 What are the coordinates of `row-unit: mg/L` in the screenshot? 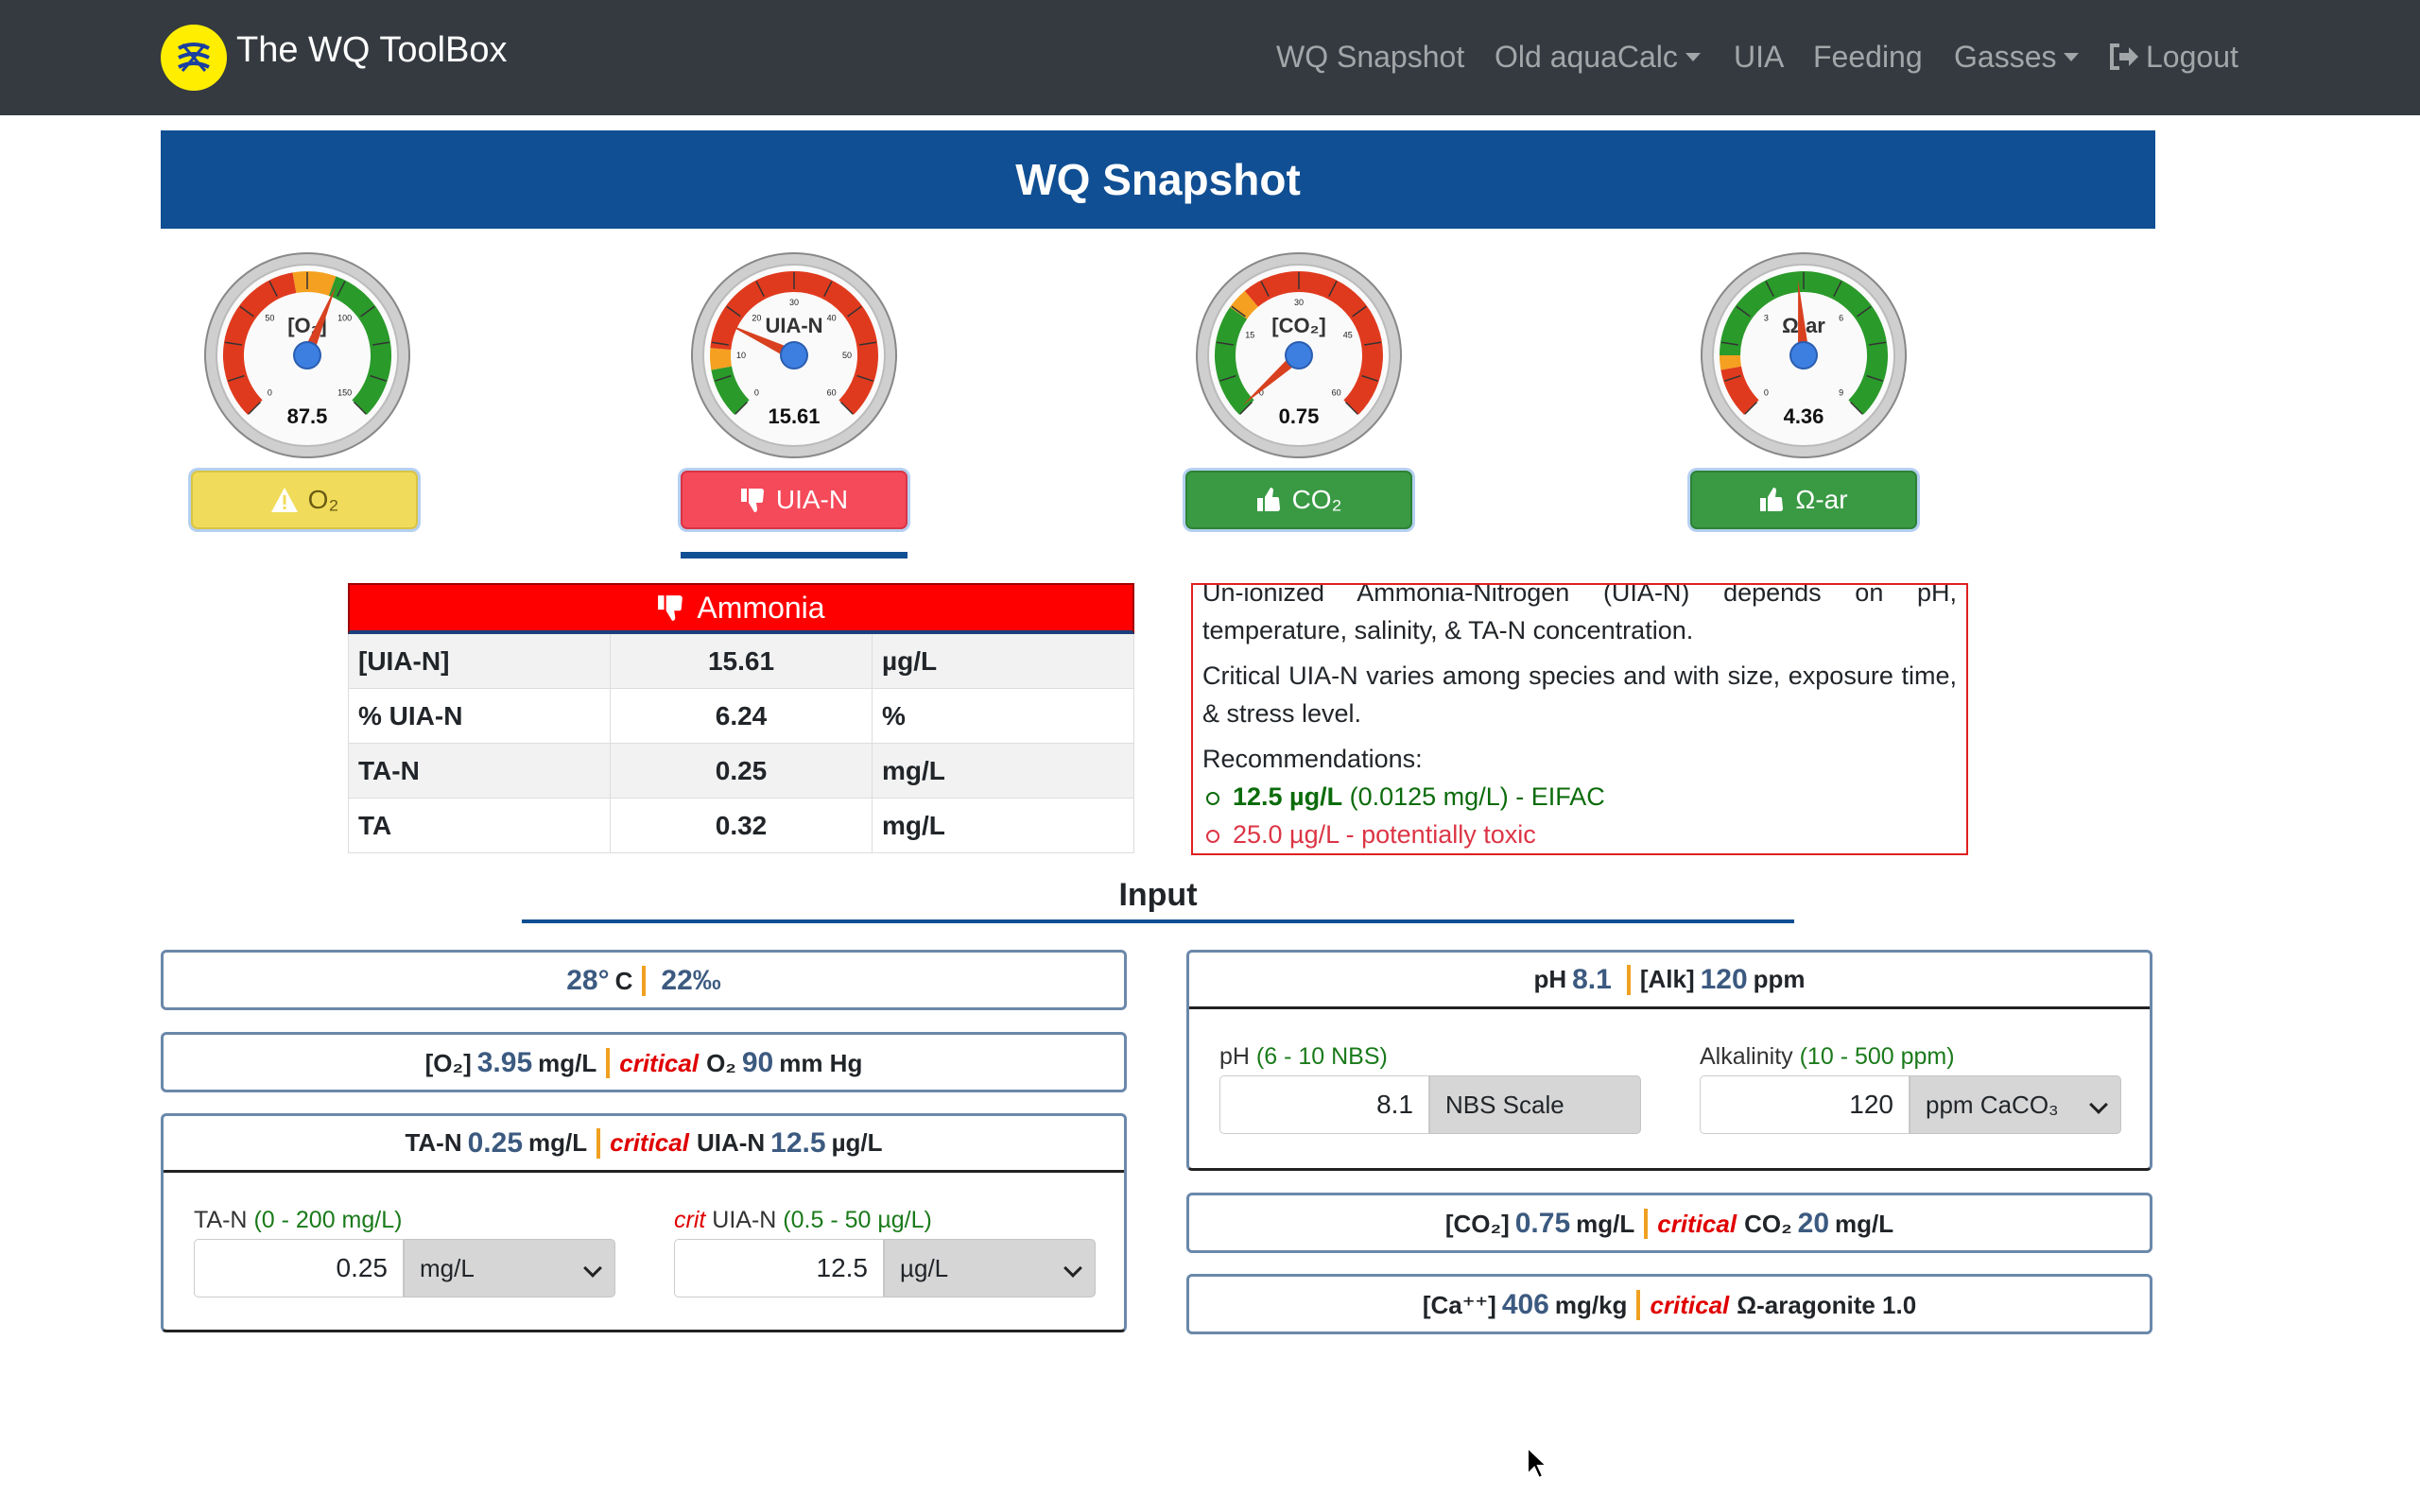 It's located at (913, 825).